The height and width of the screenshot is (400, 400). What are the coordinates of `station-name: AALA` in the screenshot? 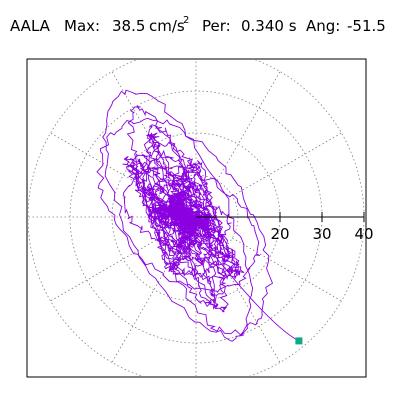 It's located at (30, 26).